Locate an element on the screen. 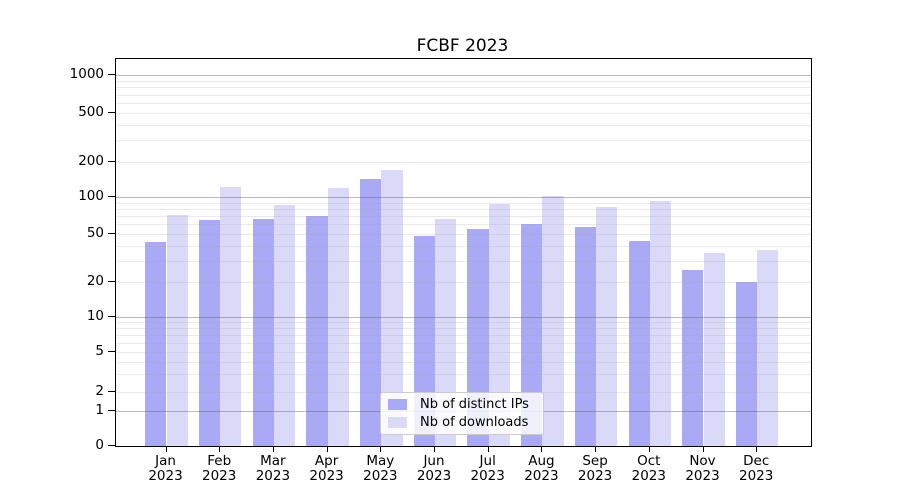 The width and height of the screenshot is (900, 500). x-tick-label-jul: Jul 2023 is located at coordinates (487, 468).